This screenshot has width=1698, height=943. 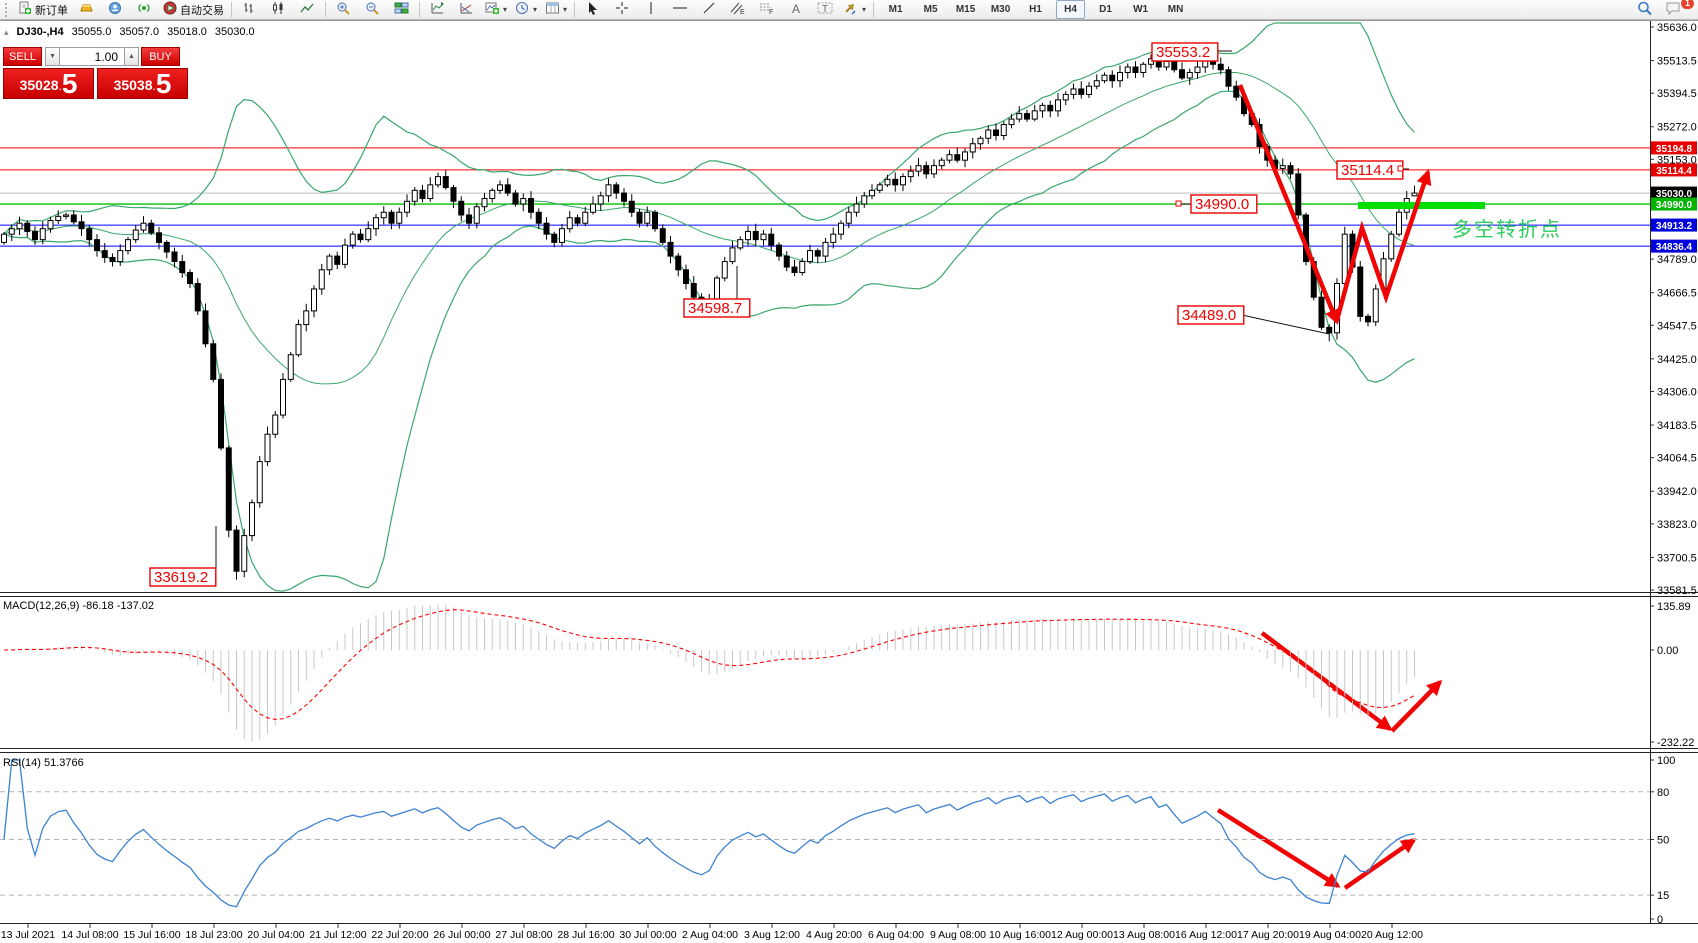 I want to click on toolbar-grip, so click(x=8, y=9).